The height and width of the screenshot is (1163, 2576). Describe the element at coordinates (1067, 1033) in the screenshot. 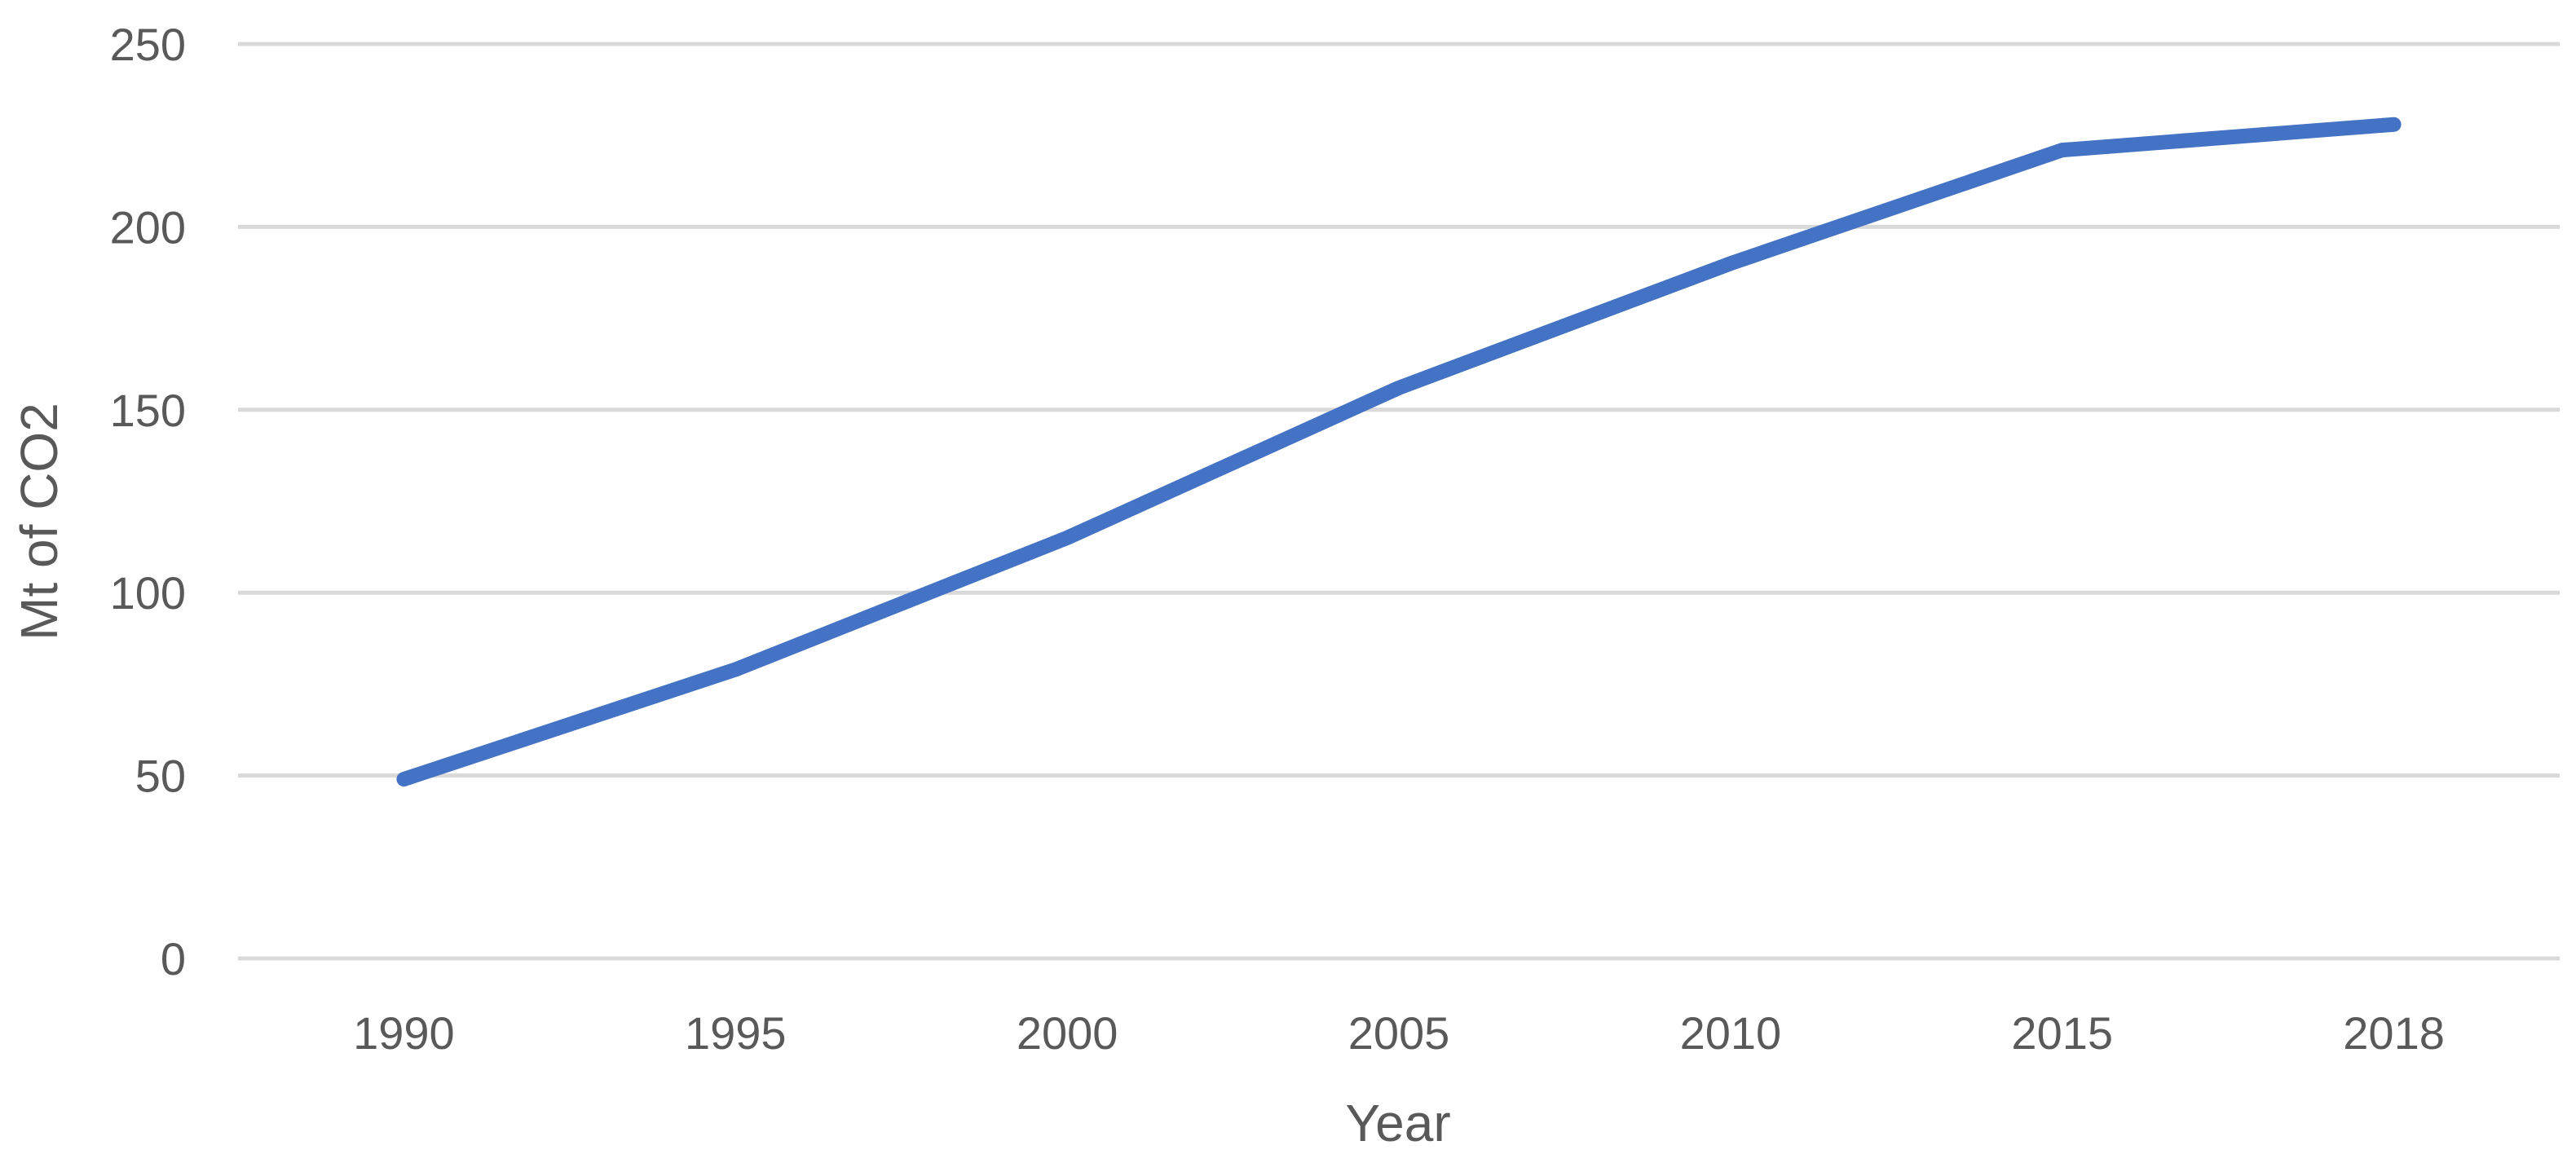

I see `x-tick-label: 2000` at that location.